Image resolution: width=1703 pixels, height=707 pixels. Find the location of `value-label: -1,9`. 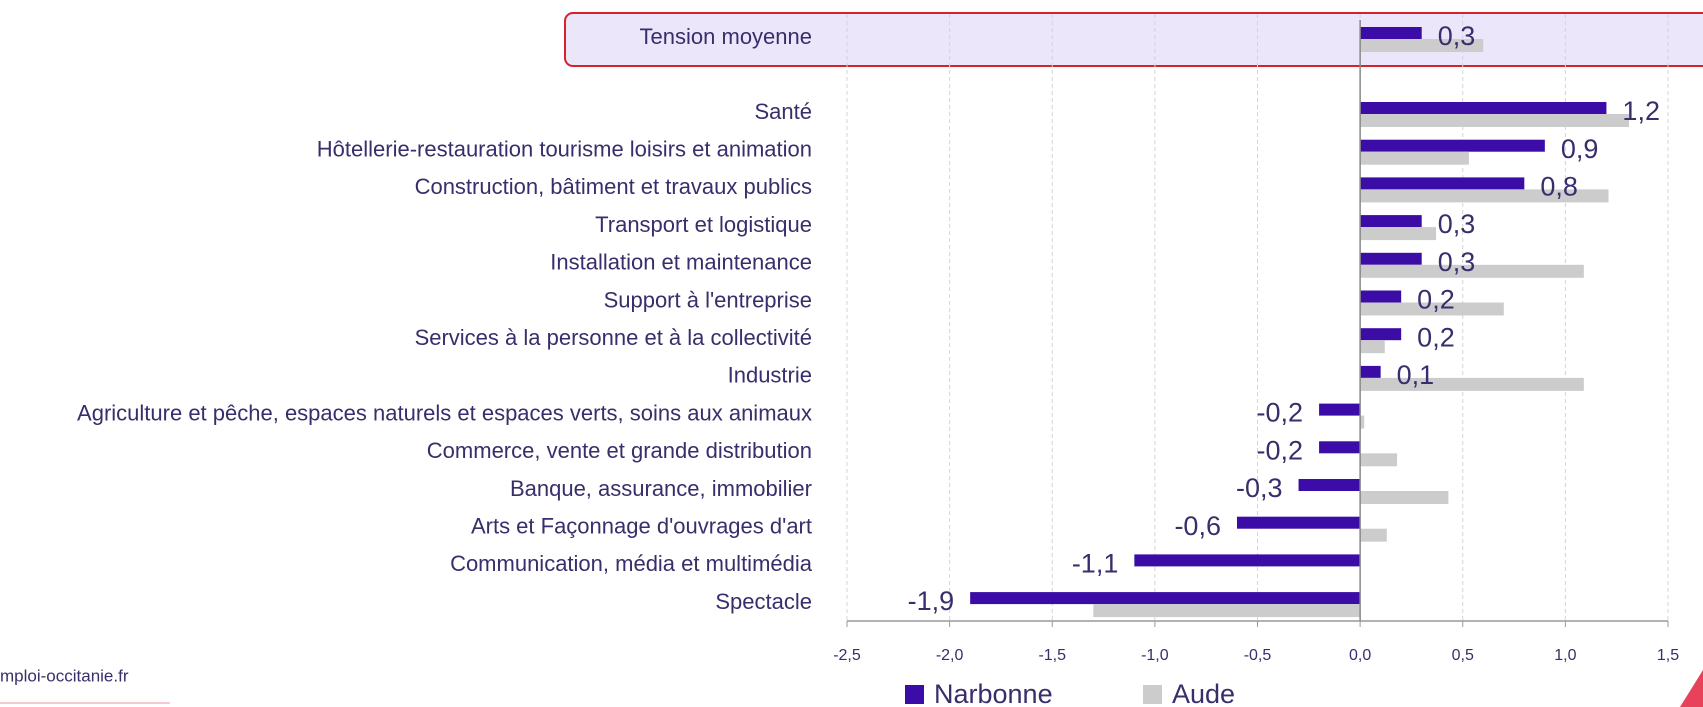

value-label: -1,9 is located at coordinates (931, 601).